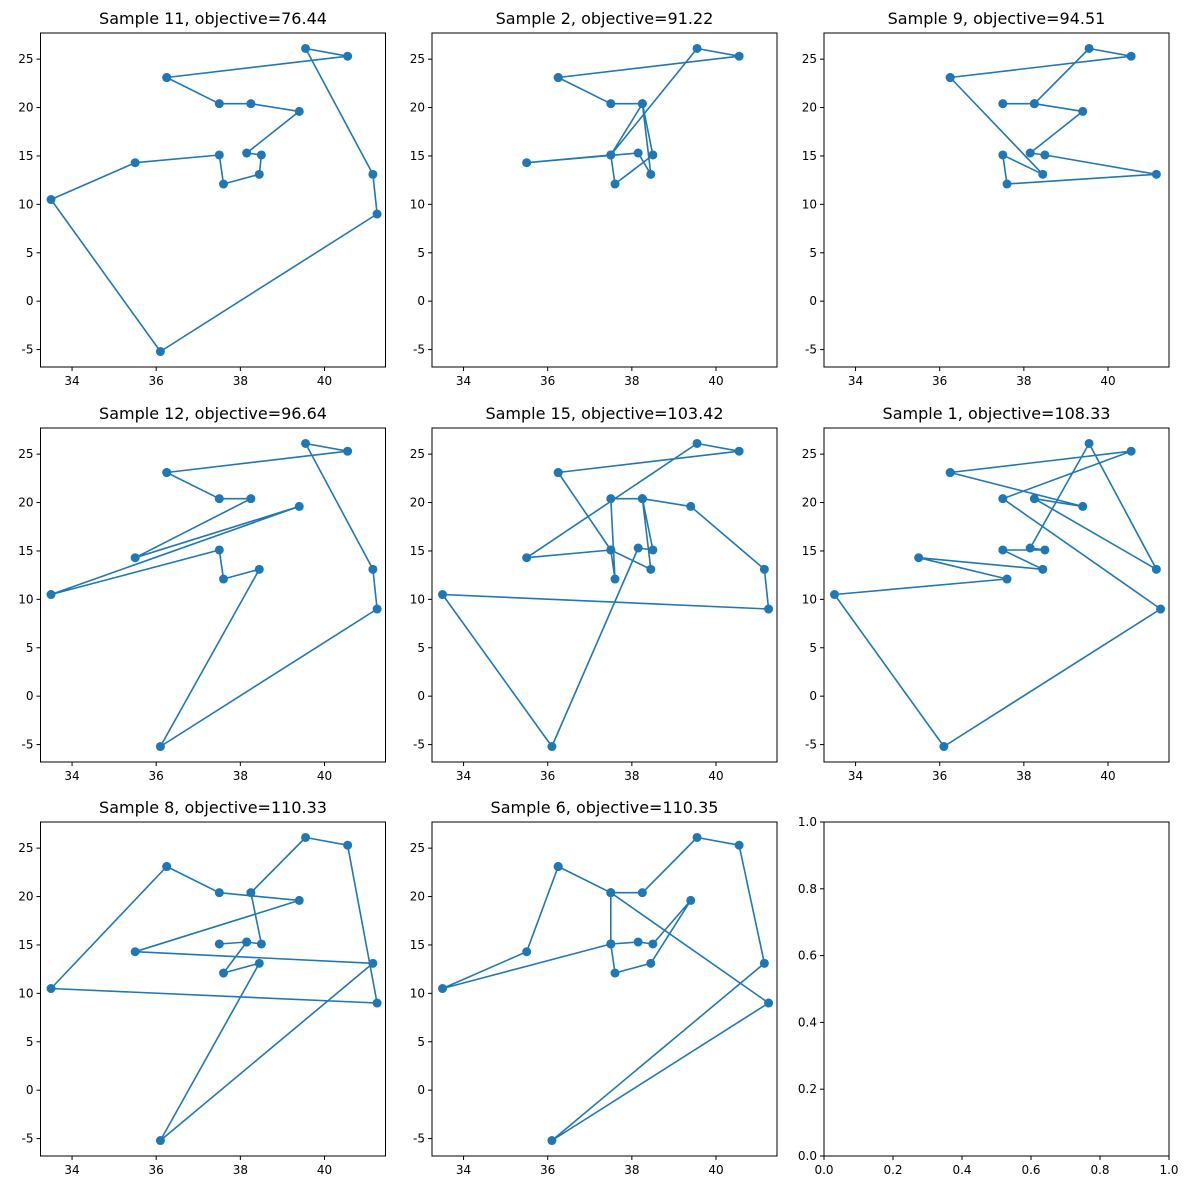 The height and width of the screenshot is (1190, 1189). What do you see at coordinates (892, 1170) in the screenshot?
I see `x-tick-label: 0.2` at bounding box center [892, 1170].